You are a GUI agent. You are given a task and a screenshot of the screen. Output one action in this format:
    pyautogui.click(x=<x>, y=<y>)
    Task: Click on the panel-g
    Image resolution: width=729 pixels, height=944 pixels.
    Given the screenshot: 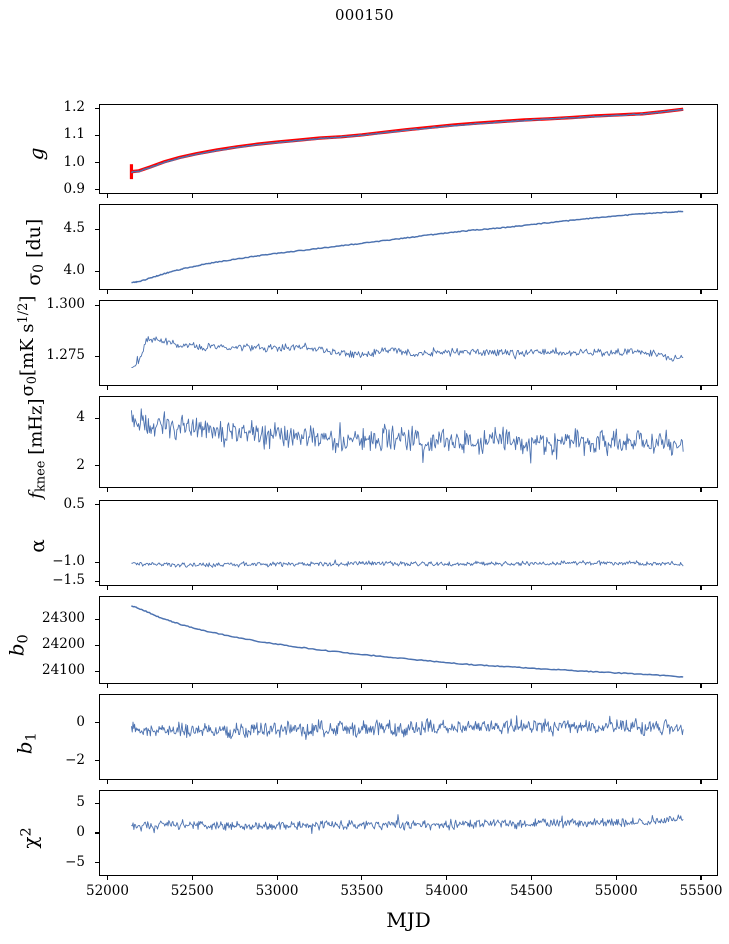 What is the action you would take?
    pyautogui.click(x=408, y=149)
    